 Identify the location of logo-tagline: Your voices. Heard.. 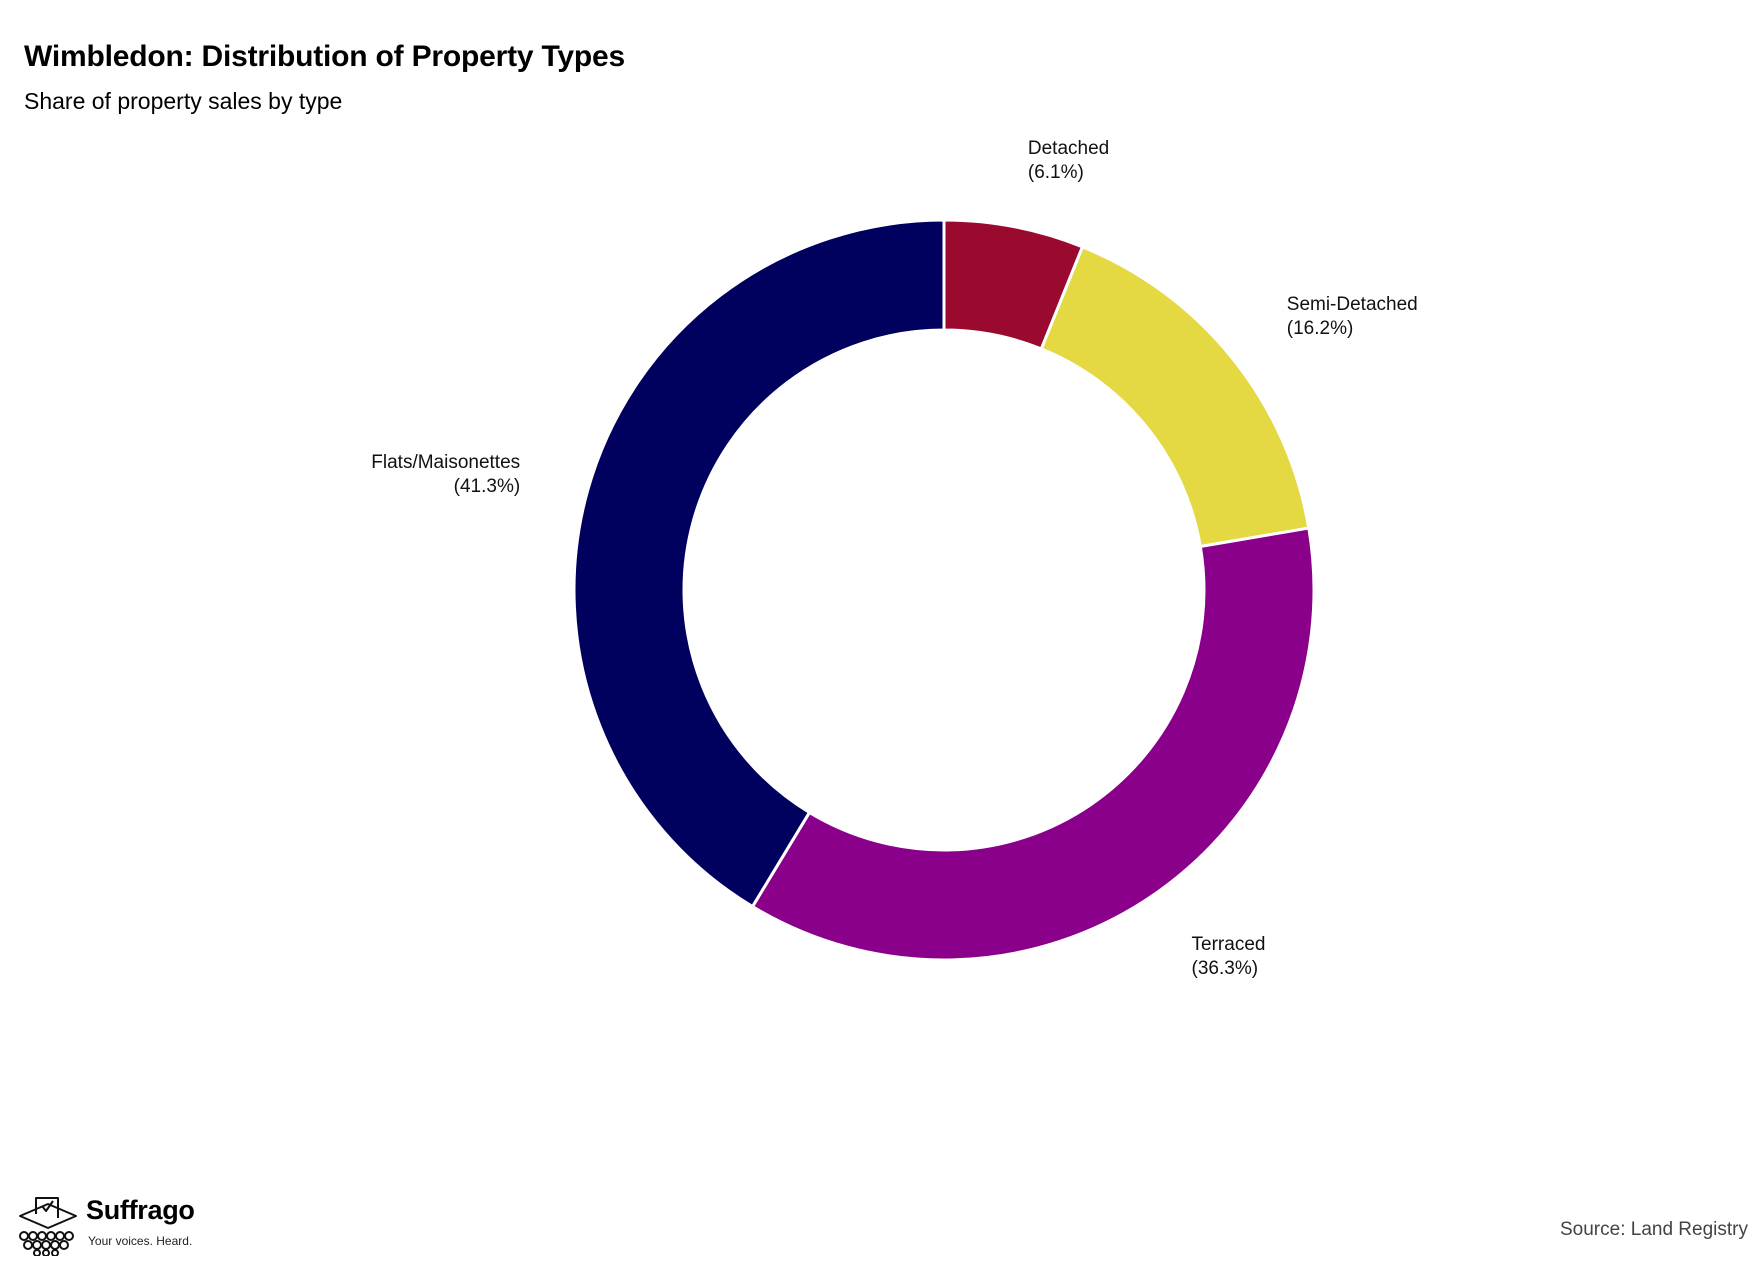
(140, 1241).